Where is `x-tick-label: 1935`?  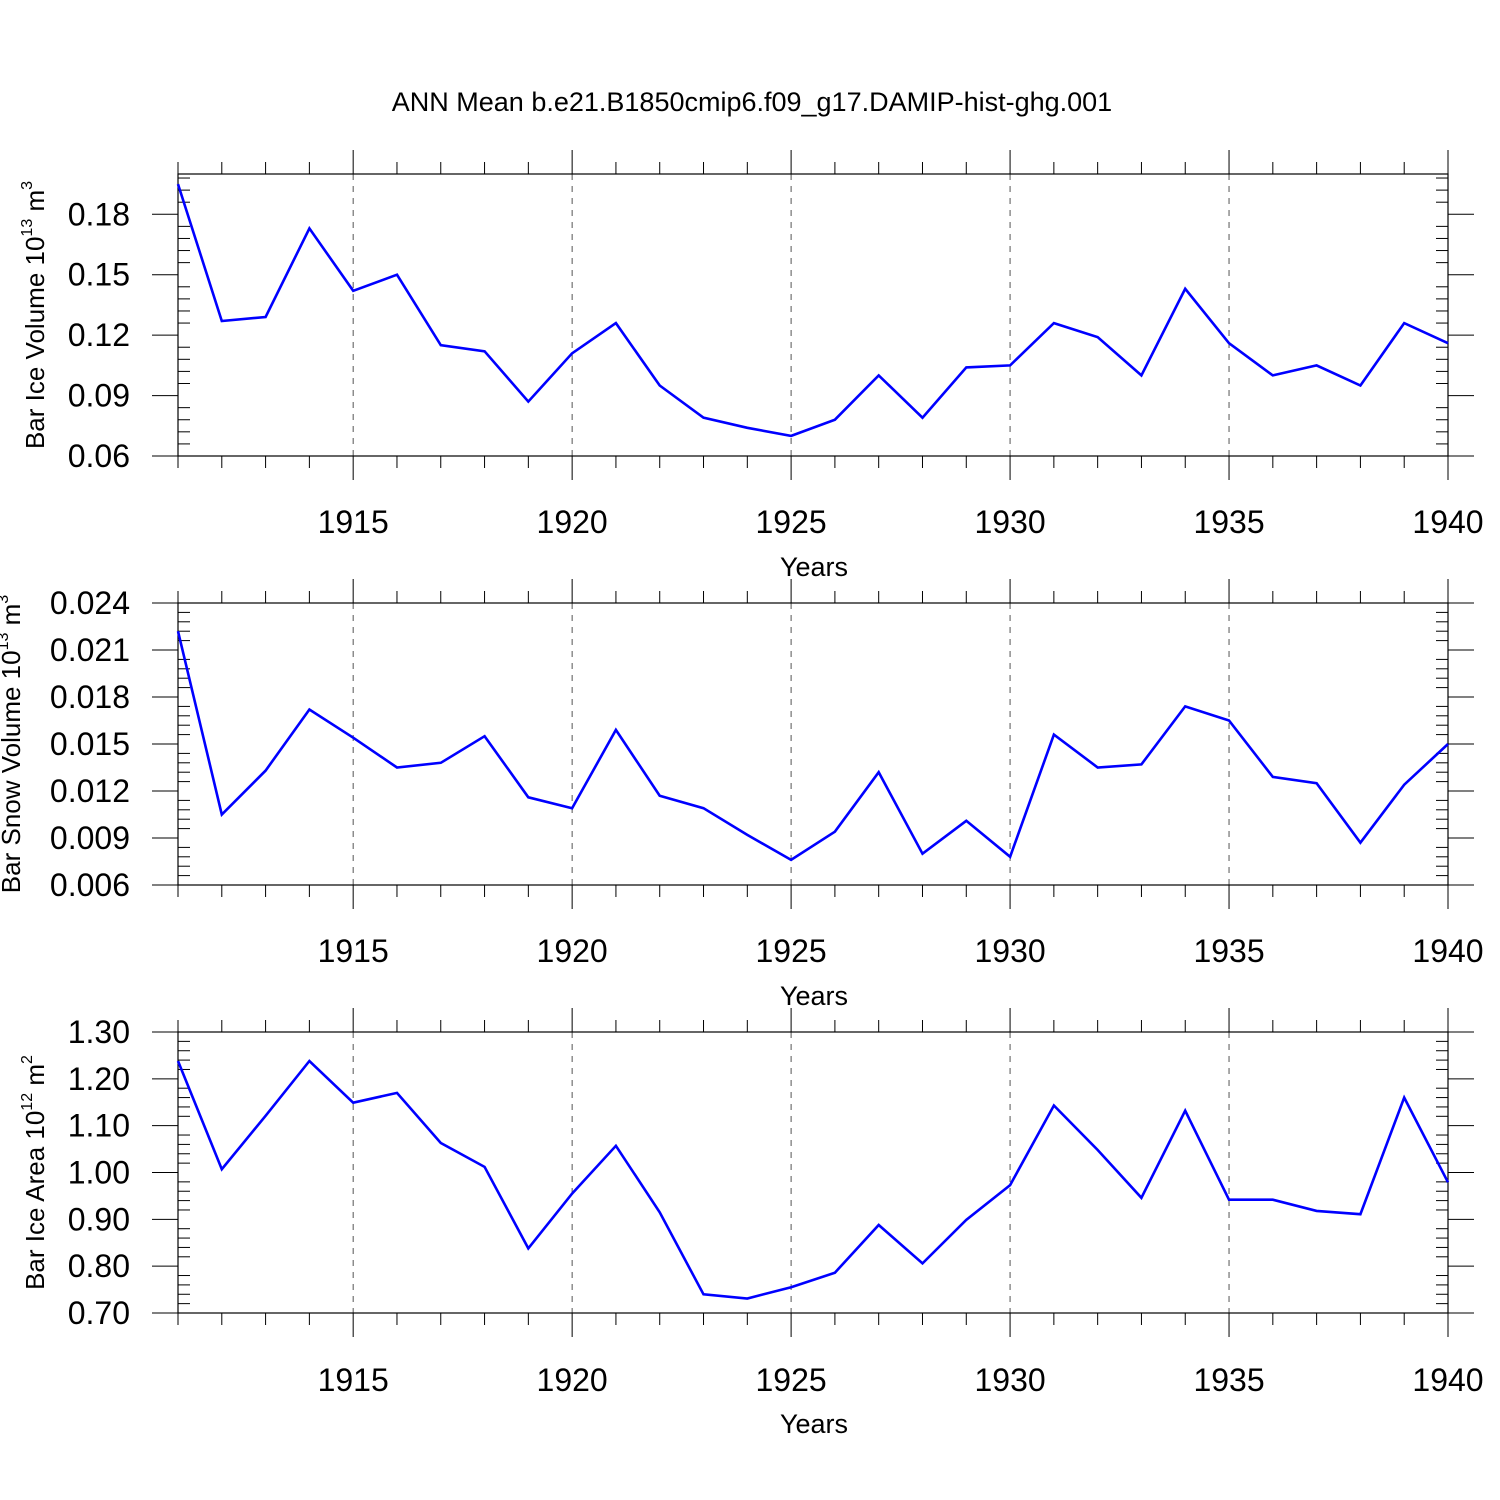
x-tick-label: 1935 is located at coordinates (1228, 522).